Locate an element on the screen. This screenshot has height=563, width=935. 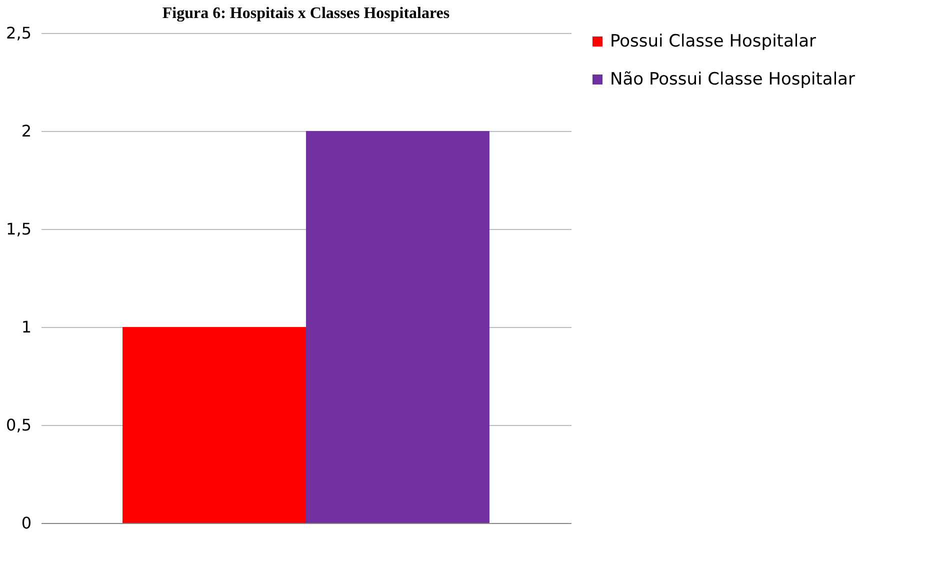
legend-label: Possui Classe Hospitalar is located at coordinates (713, 42).